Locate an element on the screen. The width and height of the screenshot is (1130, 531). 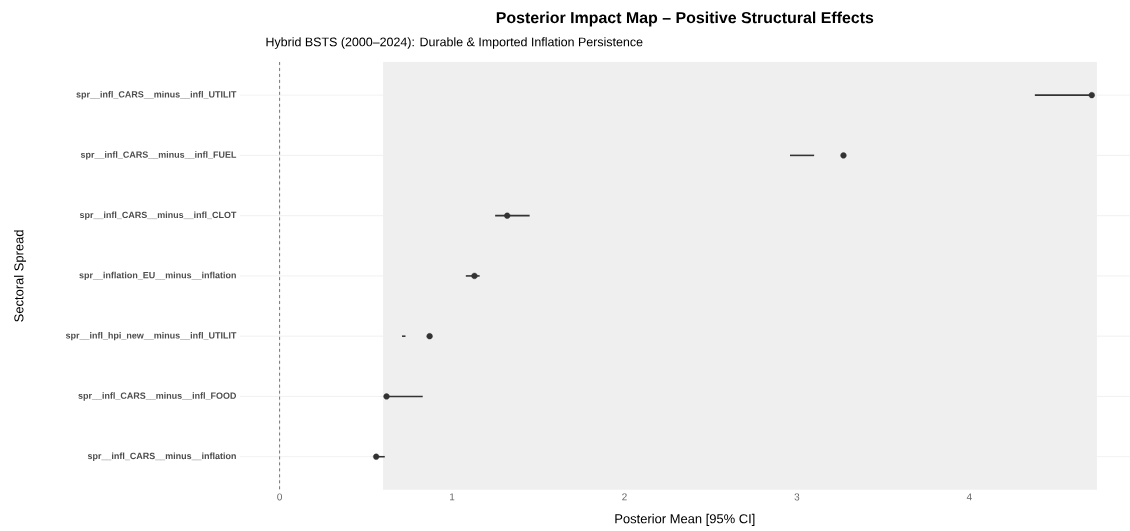
chart-title: Posterior Impact Map – Positive Structural Effects is located at coordinates (685, 19).